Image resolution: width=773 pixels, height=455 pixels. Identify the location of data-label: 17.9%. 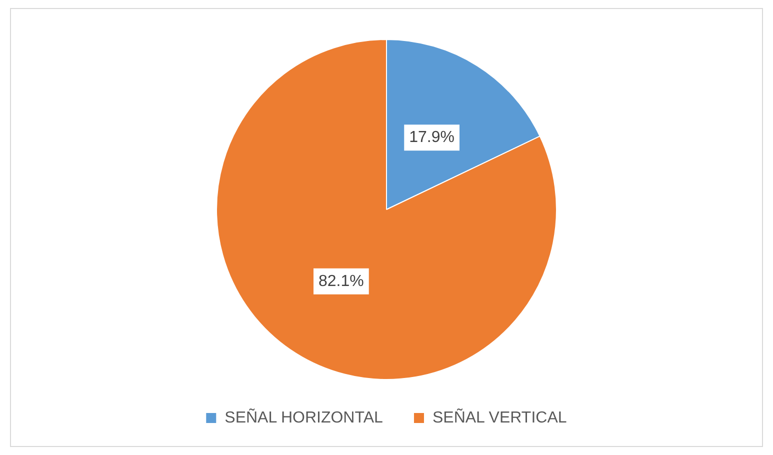
(432, 137).